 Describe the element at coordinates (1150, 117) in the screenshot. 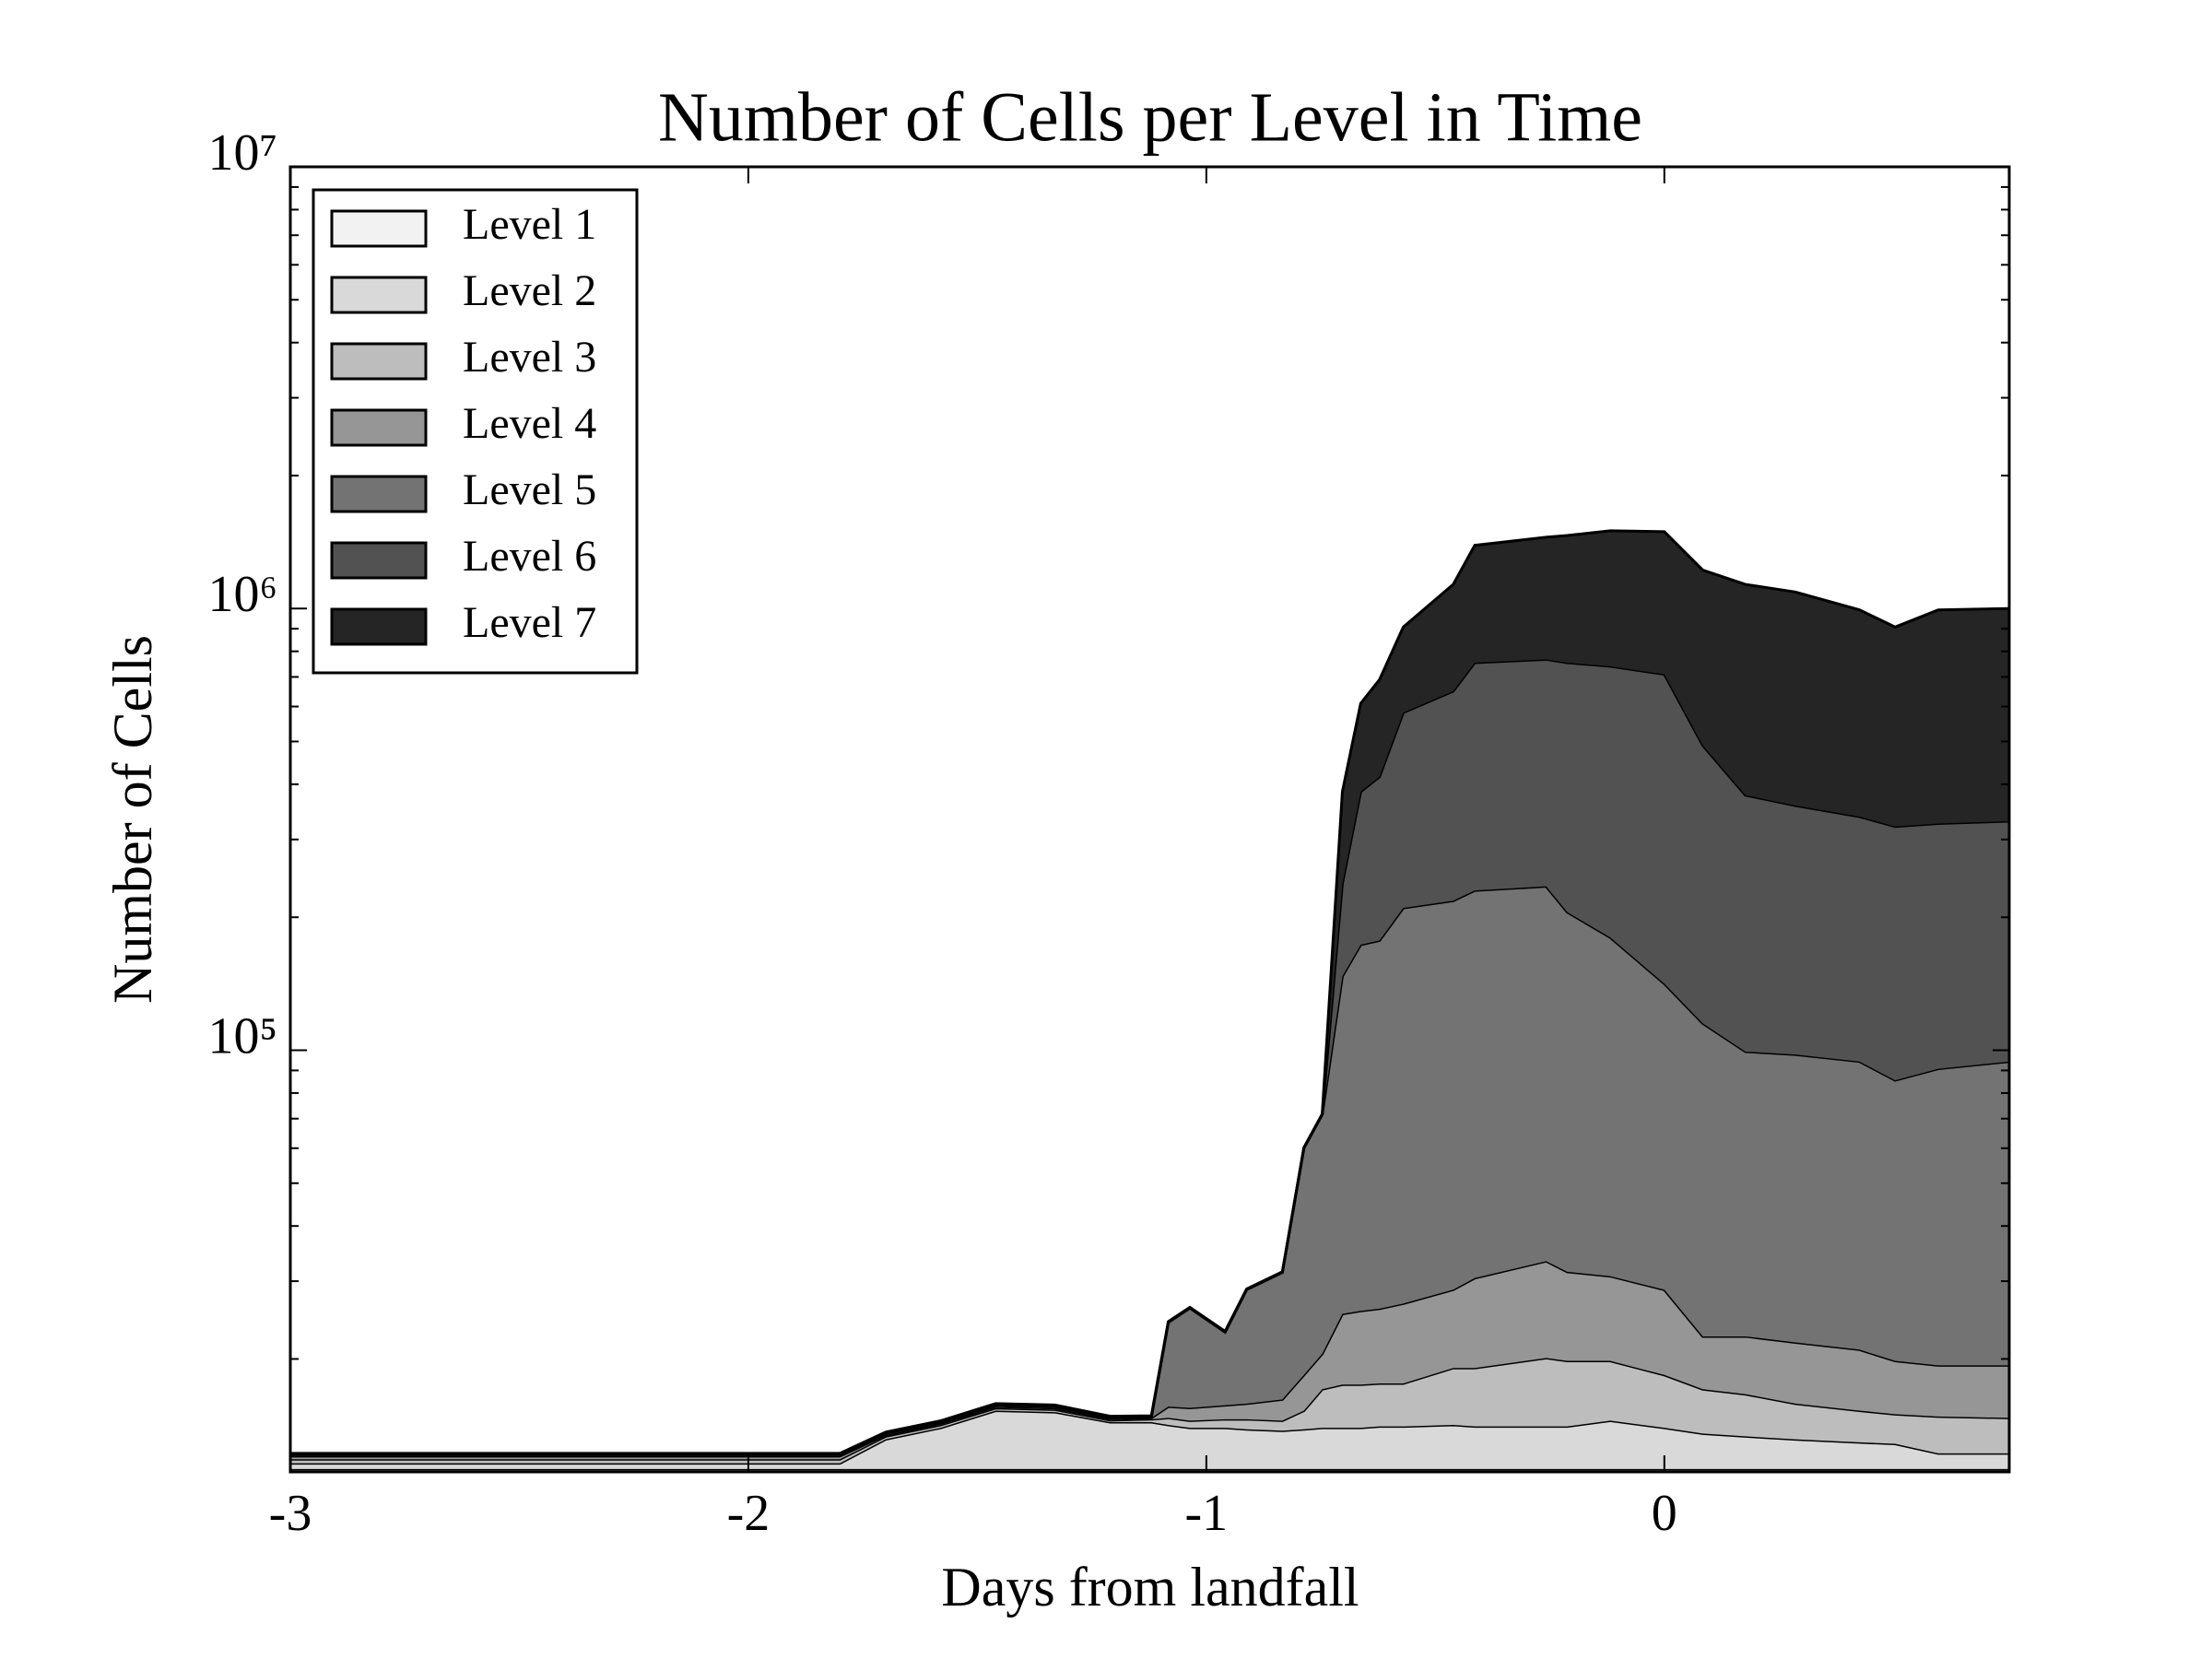

I see `chart-title: Number of Cells per Level in Time` at that location.